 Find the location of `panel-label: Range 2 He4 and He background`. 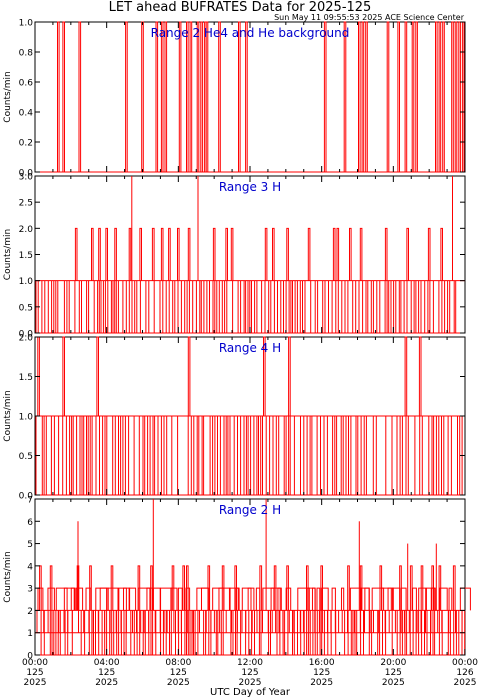

panel-label: Range 2 He4 and He background is located at coordinates (250, 33).